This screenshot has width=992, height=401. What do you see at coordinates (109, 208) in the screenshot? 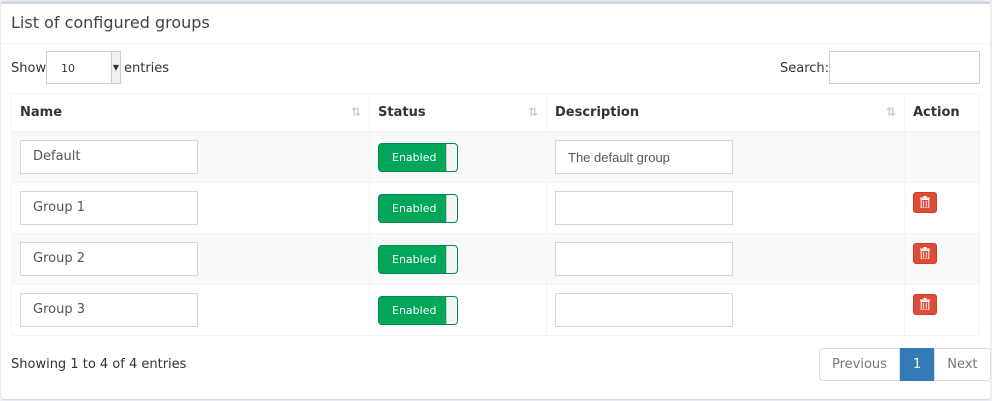
I see `group-name-input: Group 1` at bounding box center [109, 208].